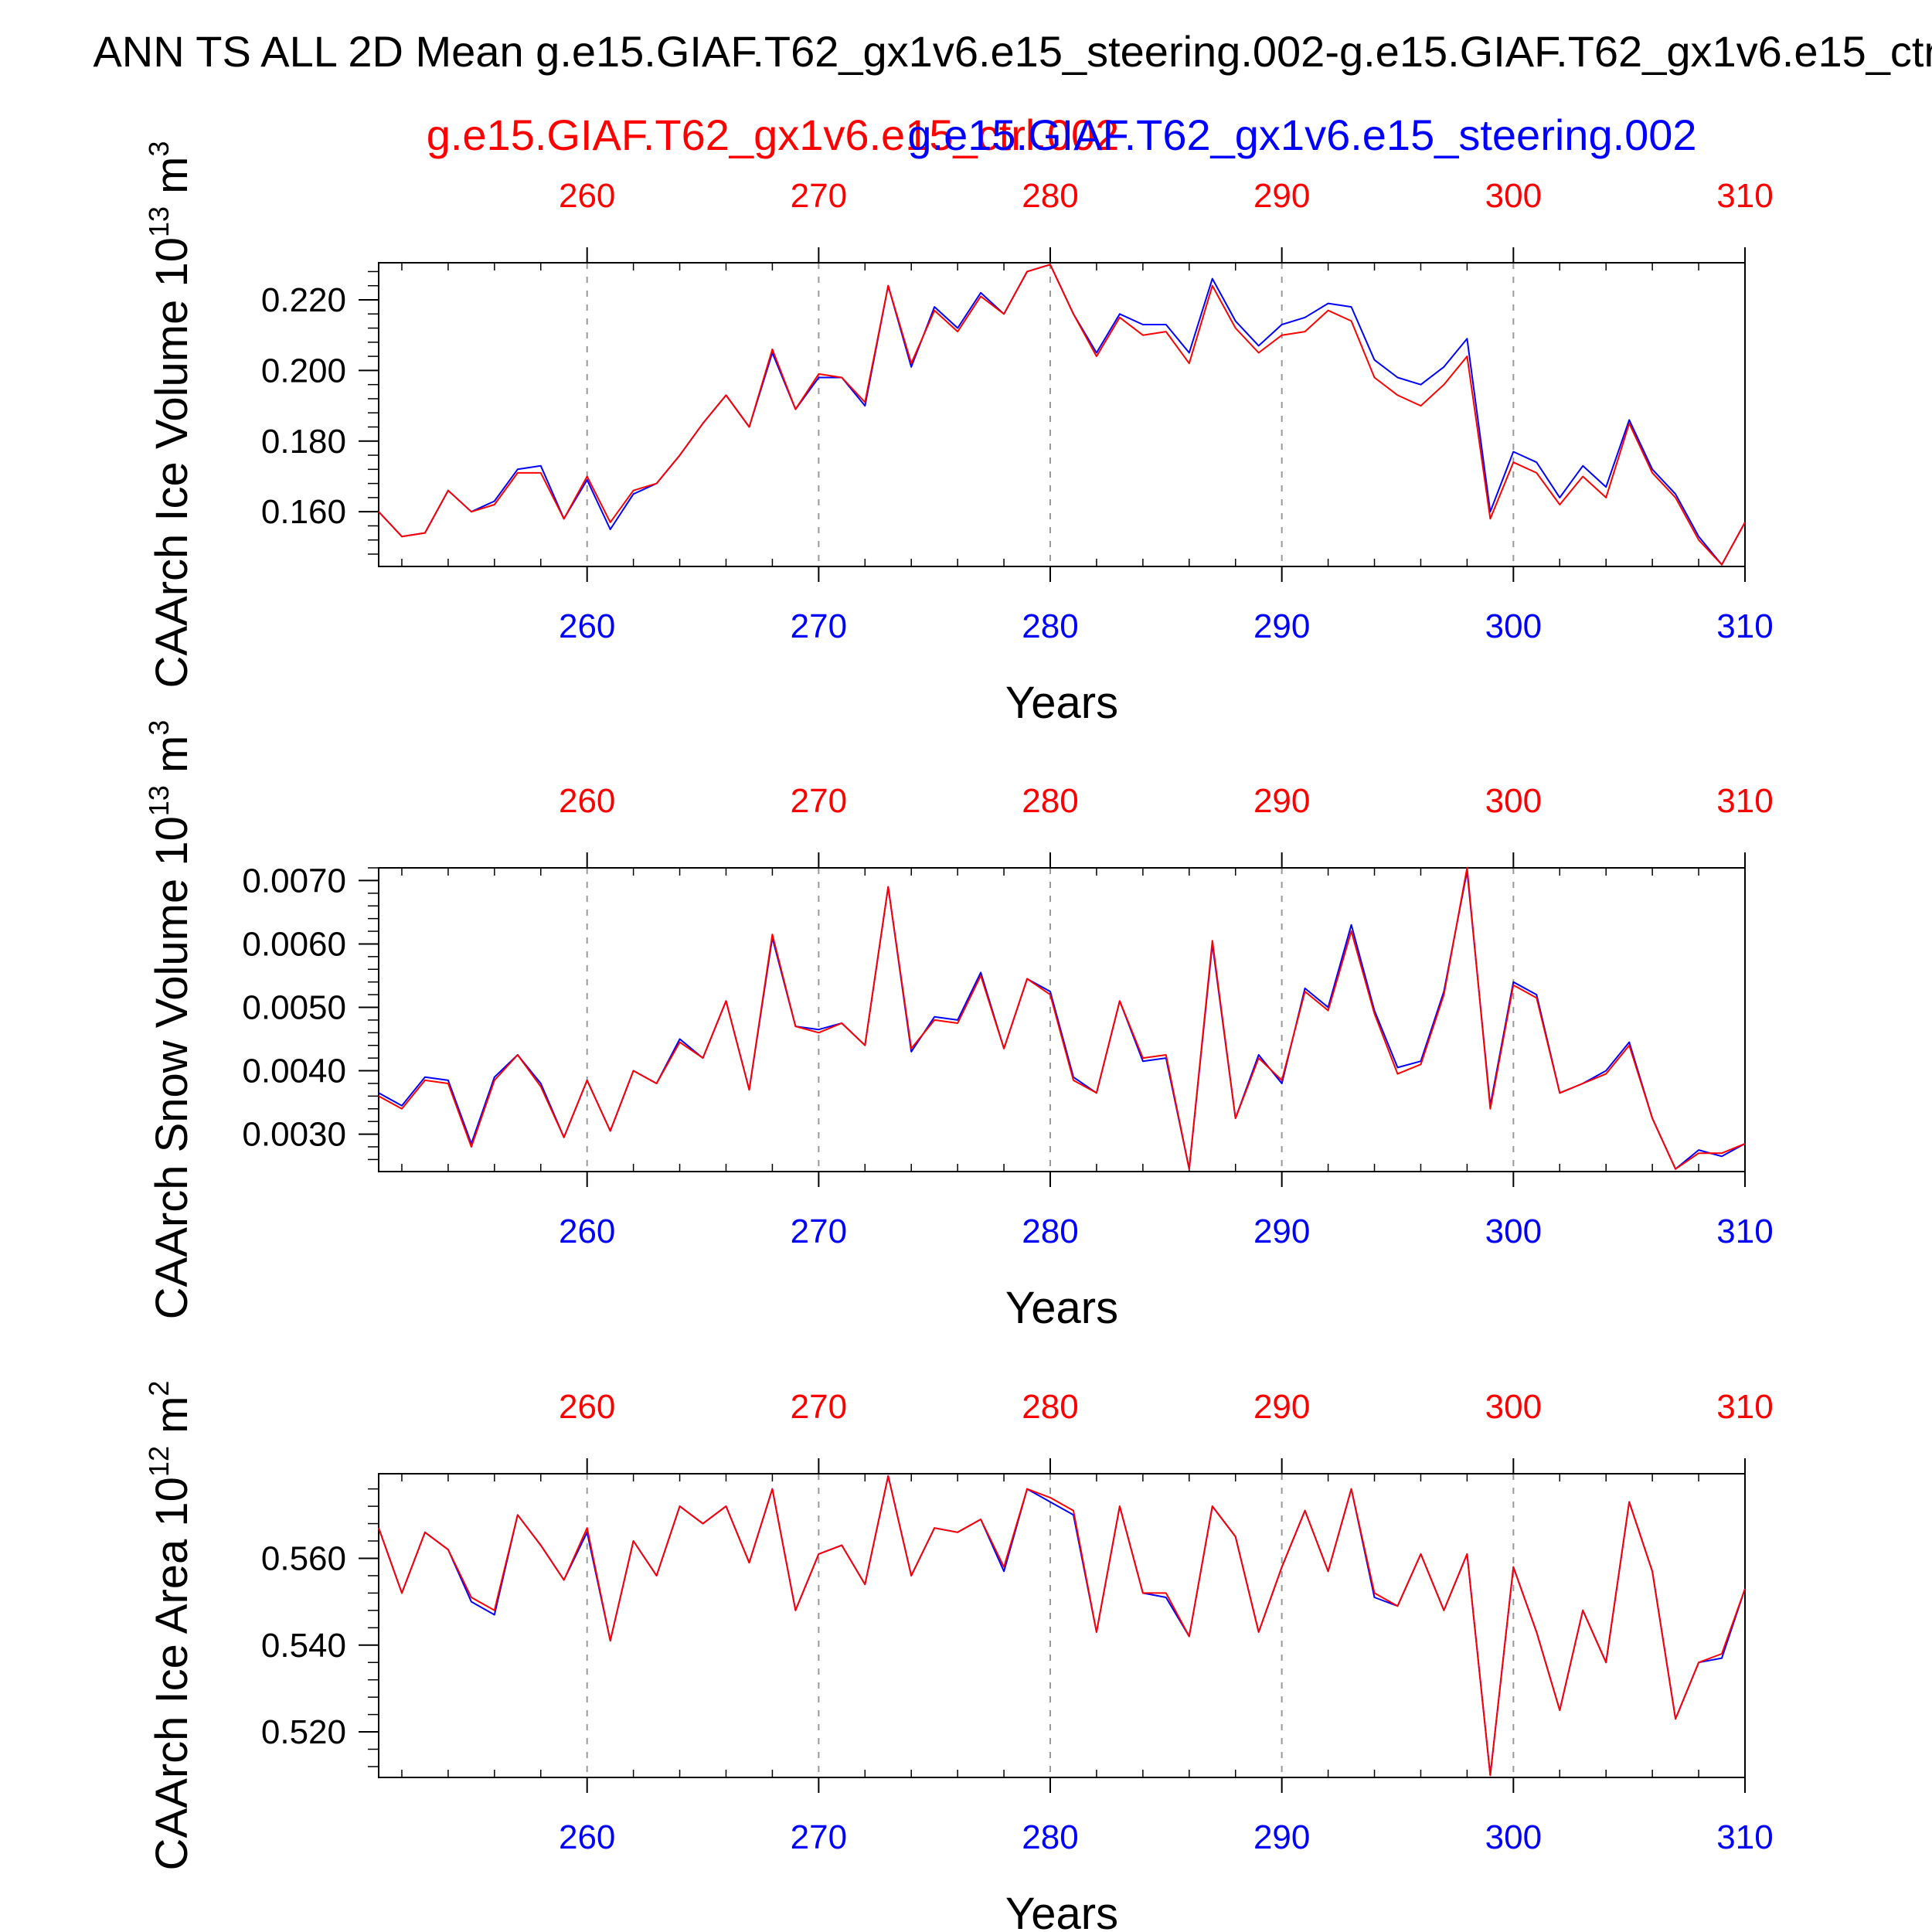 This screenshot has width=1932, height=1932. What do you see at coordinates (159, 1461) in the screenshot?
I see `y-axis-label-part: 12` at bounding box center [159, 1461].